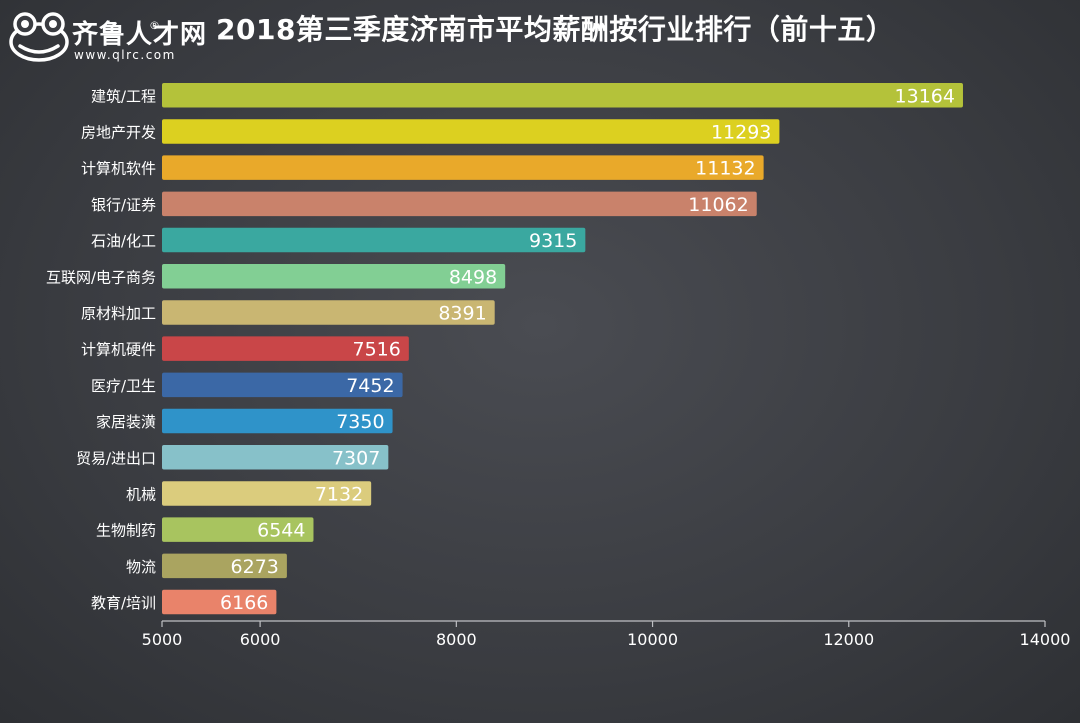 This screenshot has width=1080, height=723. What do you see at coordinates (339, 494) in the screenshot?
I see `value-label: 7132` at bounding box center [339, 494].